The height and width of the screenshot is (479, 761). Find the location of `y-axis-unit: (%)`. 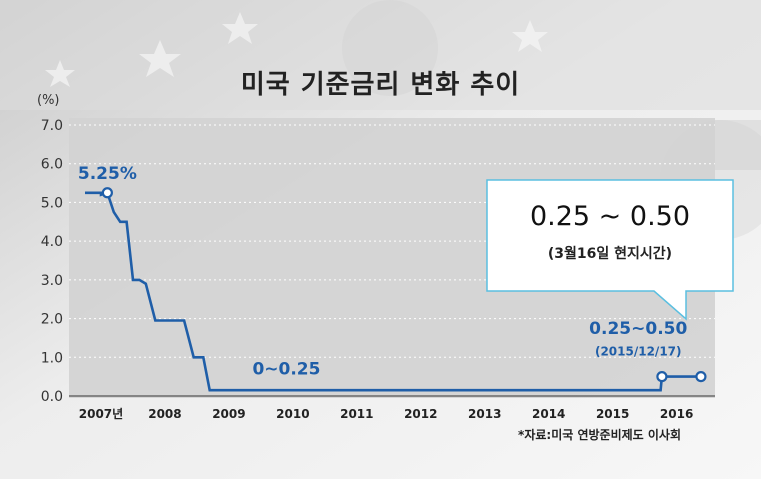

y-axis-unit: (%) is located at coordinates (48, 100).